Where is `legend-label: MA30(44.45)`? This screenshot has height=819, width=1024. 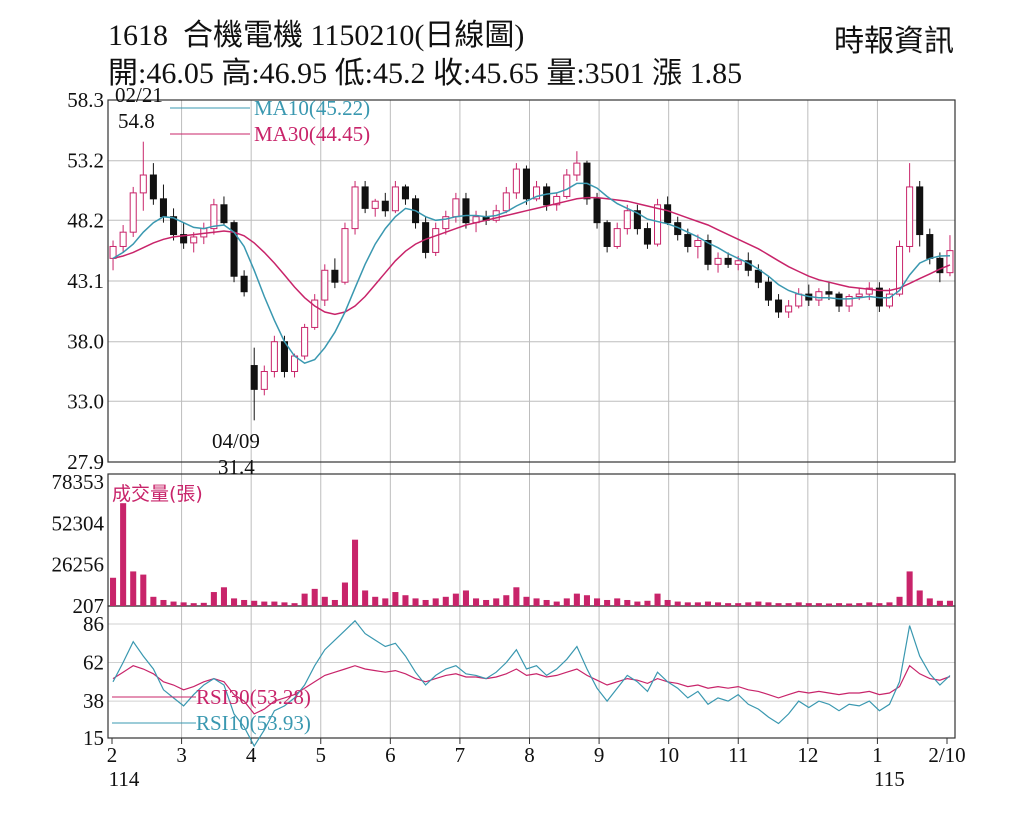
legend-label: MA30(44.45) is located at coordinates (312, 134).